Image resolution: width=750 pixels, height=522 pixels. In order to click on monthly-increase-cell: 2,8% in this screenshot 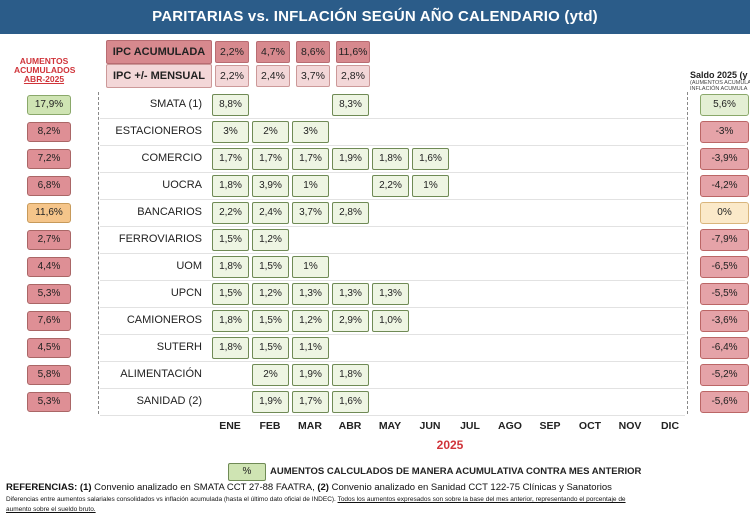, I will do `click(350, 213)`.